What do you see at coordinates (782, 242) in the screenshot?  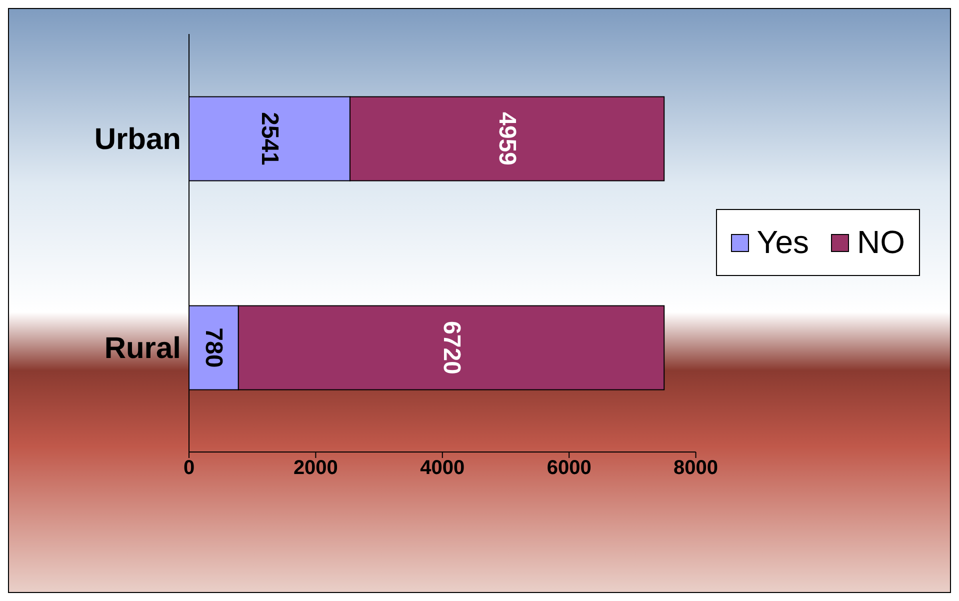 I see `legend-label: Yes` at bounding box center [782, 242].